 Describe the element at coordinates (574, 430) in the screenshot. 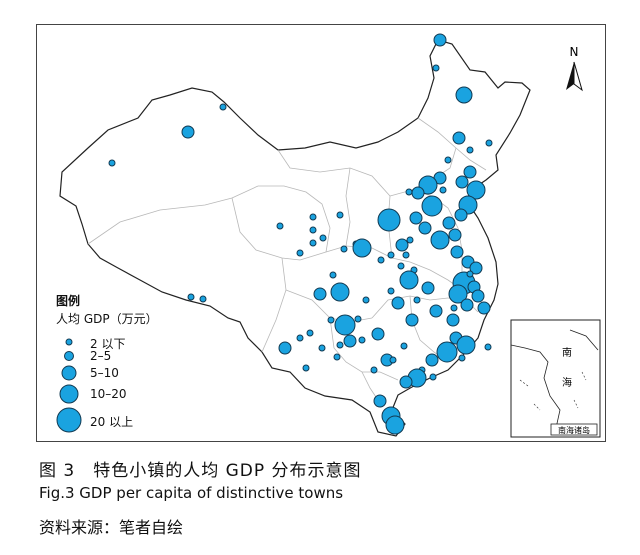

I see `inset-title: 南海诸岛` at that location.